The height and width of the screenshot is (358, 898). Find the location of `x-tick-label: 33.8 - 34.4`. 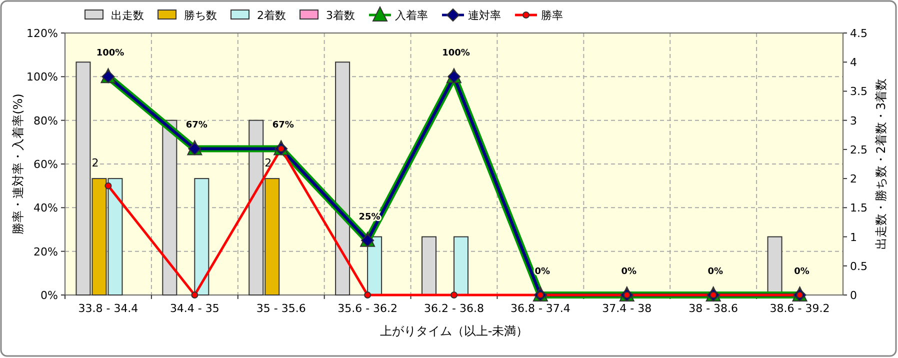

x-tick-label: 33.8 - 34.4 is located at coordinates (108, 308).